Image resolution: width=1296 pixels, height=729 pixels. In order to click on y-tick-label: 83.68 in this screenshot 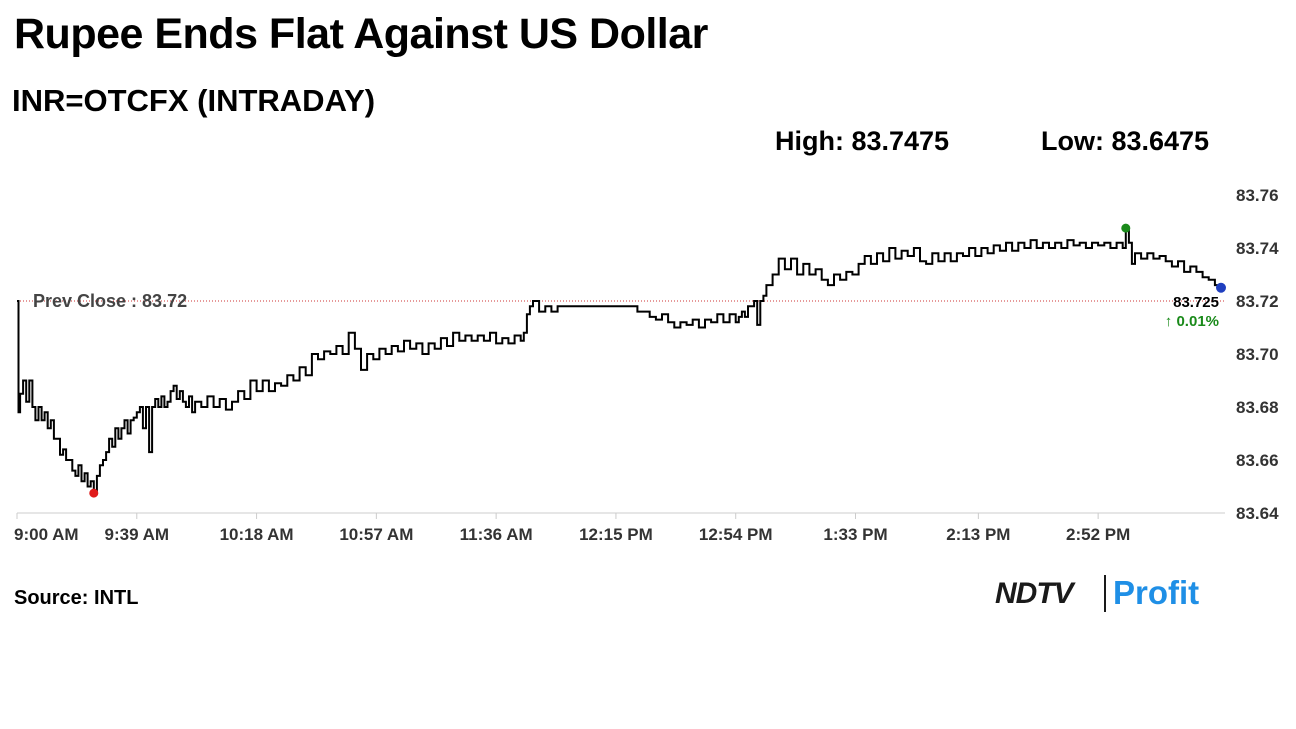, I will do `click(1257, 407)`.